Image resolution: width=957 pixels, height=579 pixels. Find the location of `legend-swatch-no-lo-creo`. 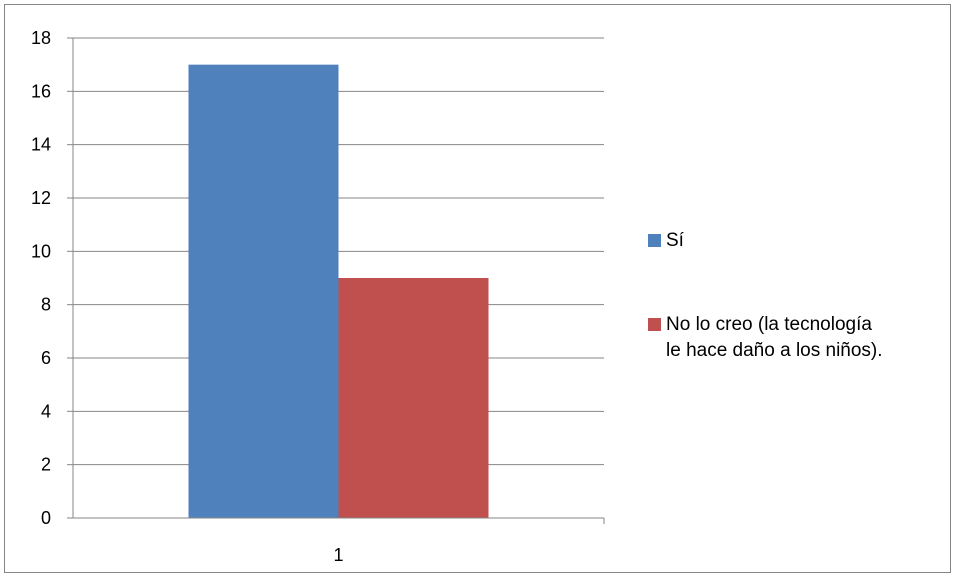

legend-swatch-no-lo-creo is located at coordinates (654, 324).